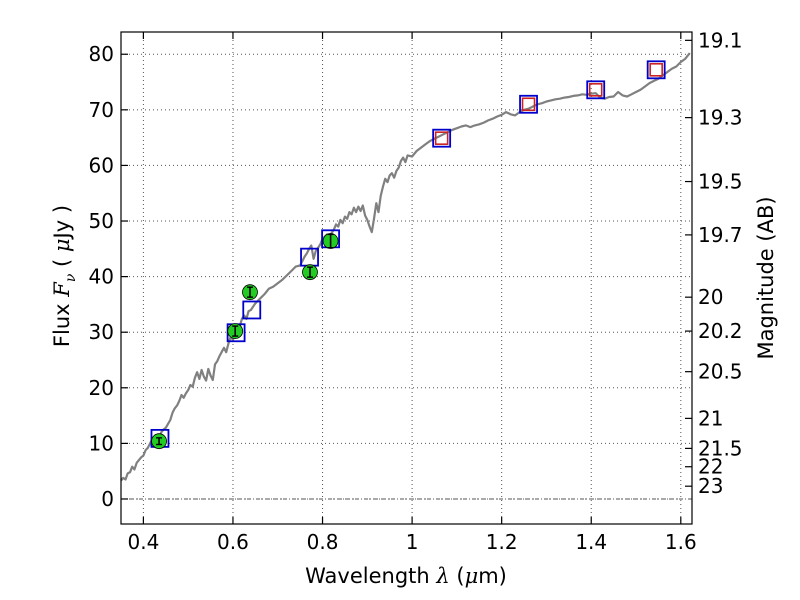  I want to click on y2-axis-label: Magnitude (AB), so click(766, 277).